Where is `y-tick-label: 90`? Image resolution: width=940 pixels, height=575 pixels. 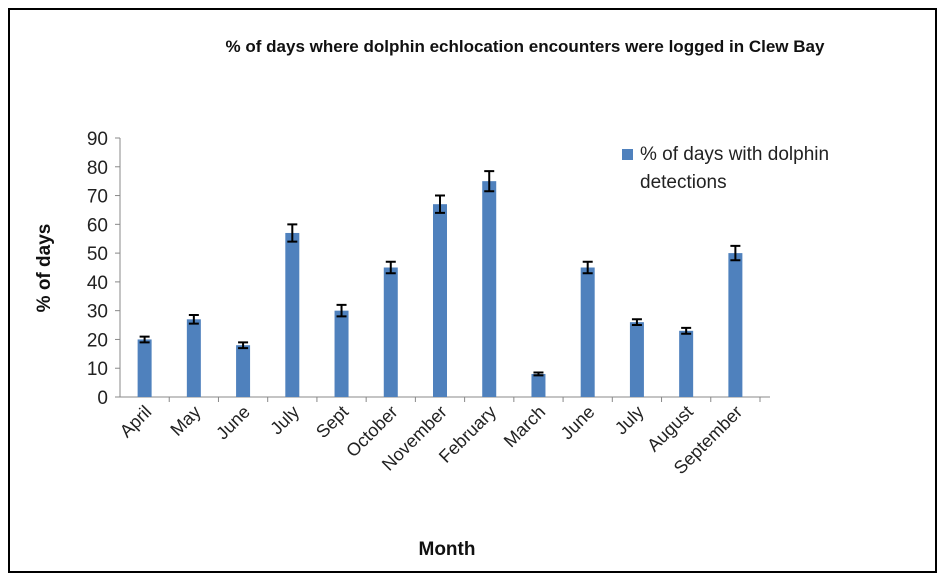 y-tick-label: 90 is located at coordinates (97, 139).